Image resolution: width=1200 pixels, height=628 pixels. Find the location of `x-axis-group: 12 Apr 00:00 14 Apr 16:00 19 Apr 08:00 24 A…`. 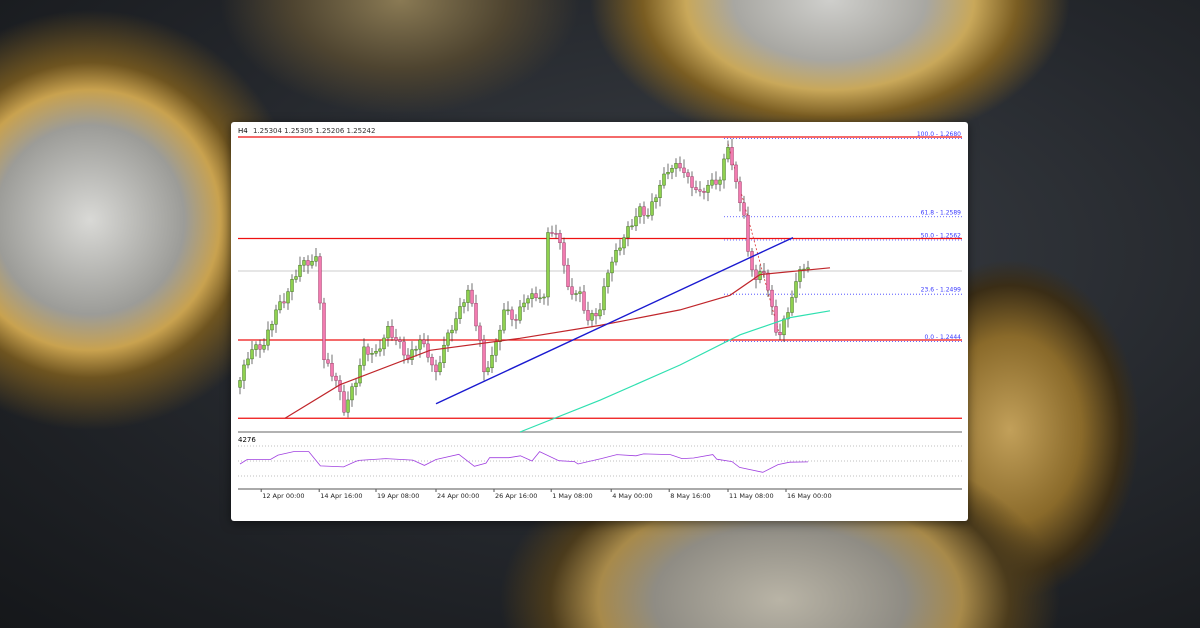

x-axis-group: 12 Apr 00:00 14 Apr 16:00 19 Apr 08:00 24 A… is located at coordinates (546, 494).